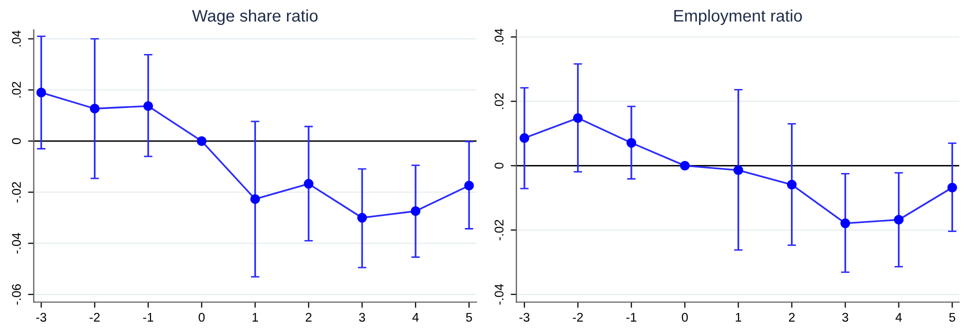  What do you see at coordinates (738, 17) in the screenshot?
I see `chart-title: Employment ratio` at bounding box center [738, 17].